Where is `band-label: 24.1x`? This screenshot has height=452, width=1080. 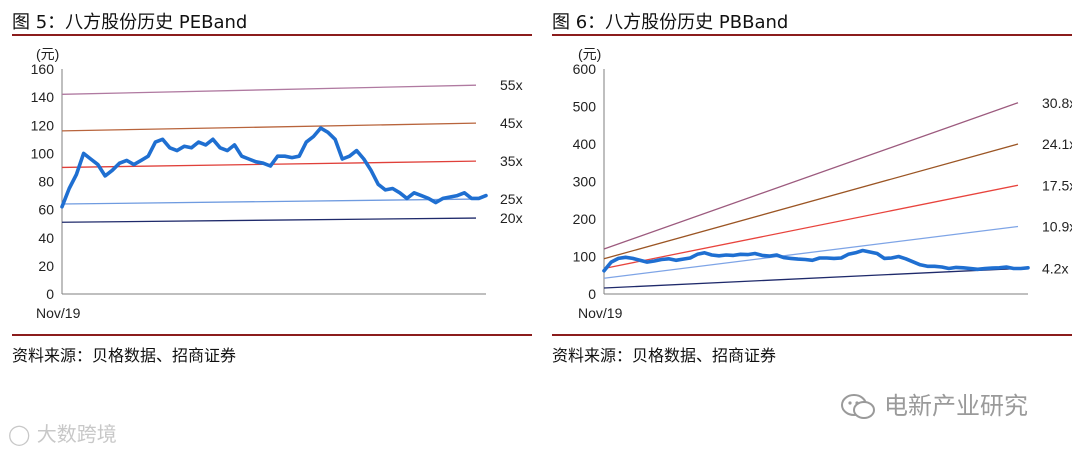
band-label: 24.1x is located at coordinates (1057, 144).